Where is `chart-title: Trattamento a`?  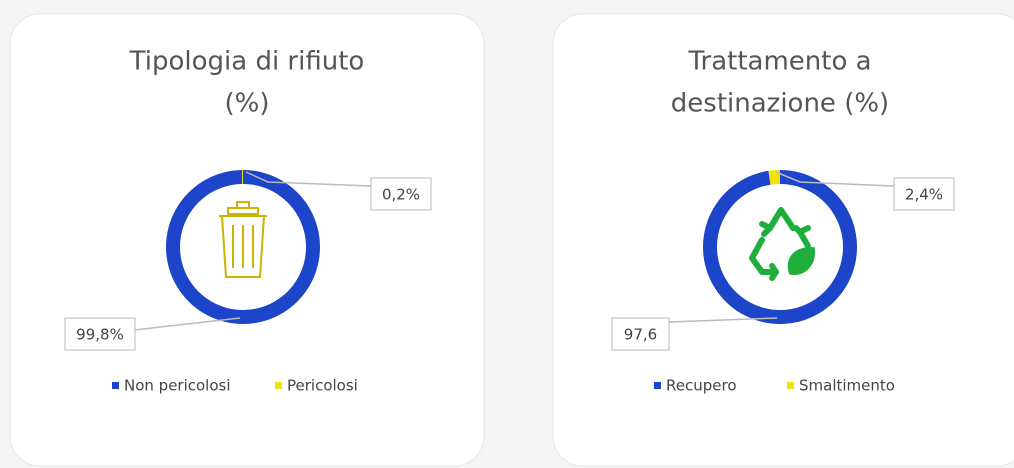 chart-title: Trattamento a is located at coordinates (779, 62).